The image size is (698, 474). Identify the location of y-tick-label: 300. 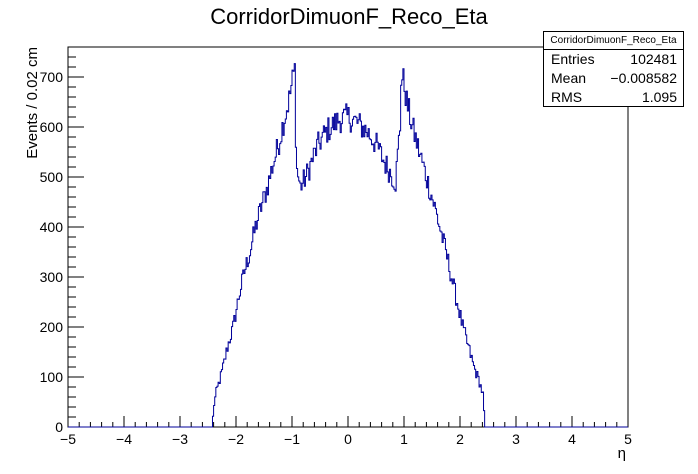
(52, 277).